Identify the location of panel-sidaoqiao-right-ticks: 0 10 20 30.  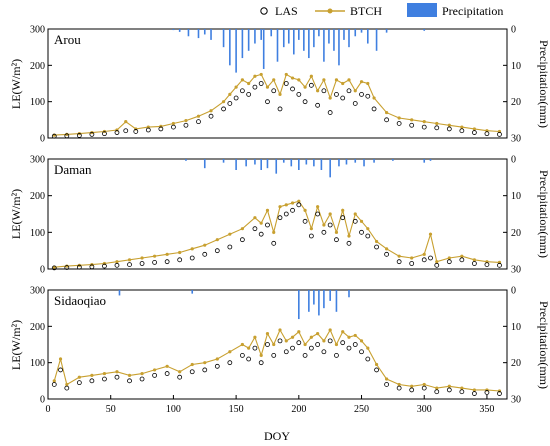
(512, 346).